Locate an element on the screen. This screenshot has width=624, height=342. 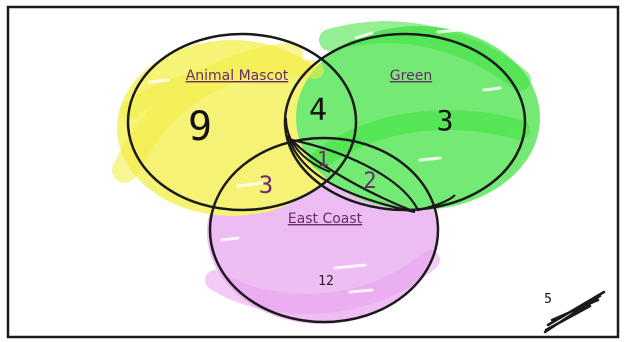
outside-count: 5 is located at coordinates (548, 299).